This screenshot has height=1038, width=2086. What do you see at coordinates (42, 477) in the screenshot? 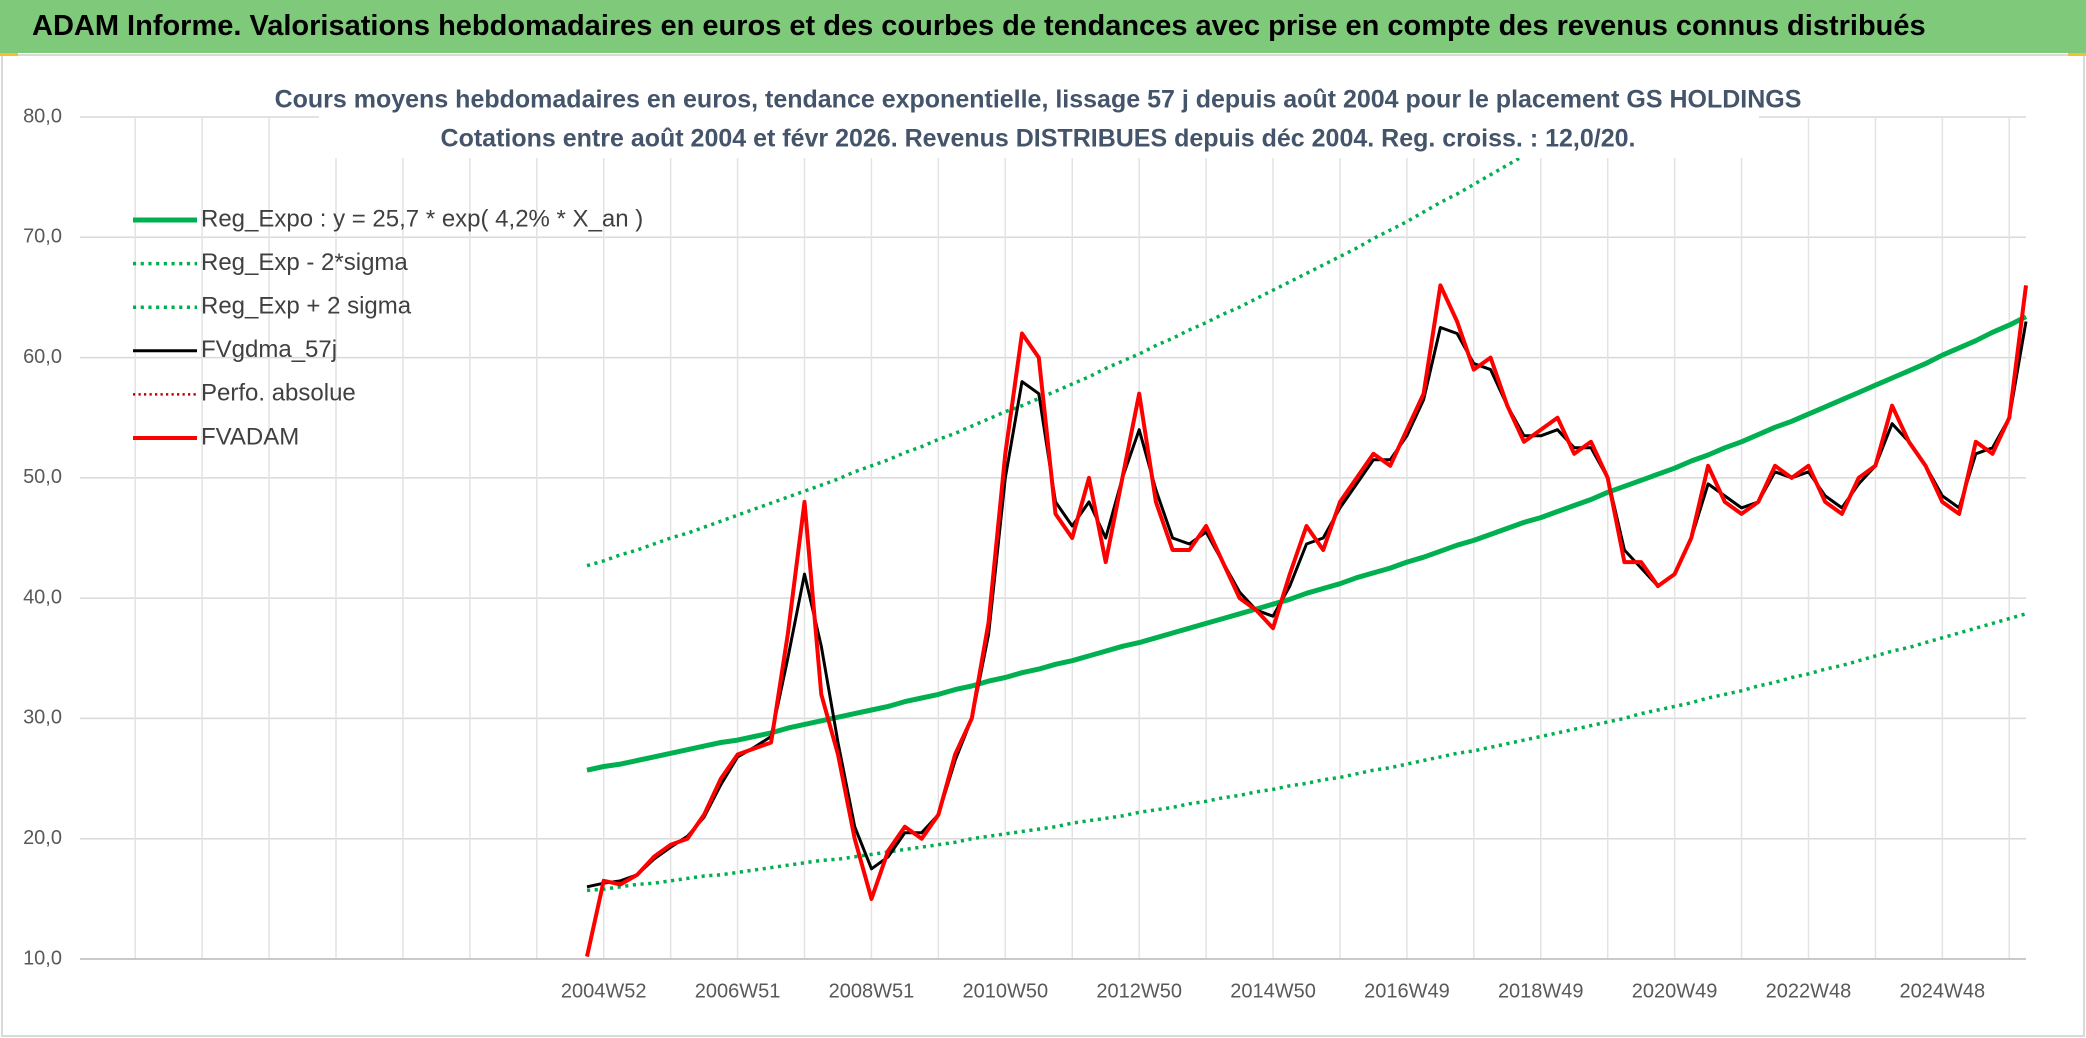
I see `y-tick-label: 50,0` at bounding box center [42, 477].